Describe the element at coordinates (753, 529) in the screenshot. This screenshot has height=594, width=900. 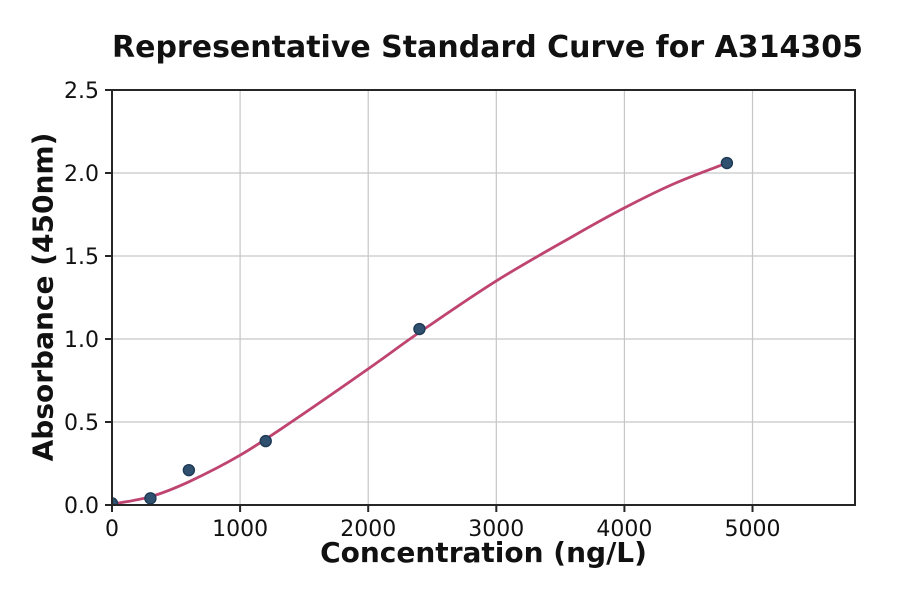
I see `x-tick-label-5000: 5000` at that location.